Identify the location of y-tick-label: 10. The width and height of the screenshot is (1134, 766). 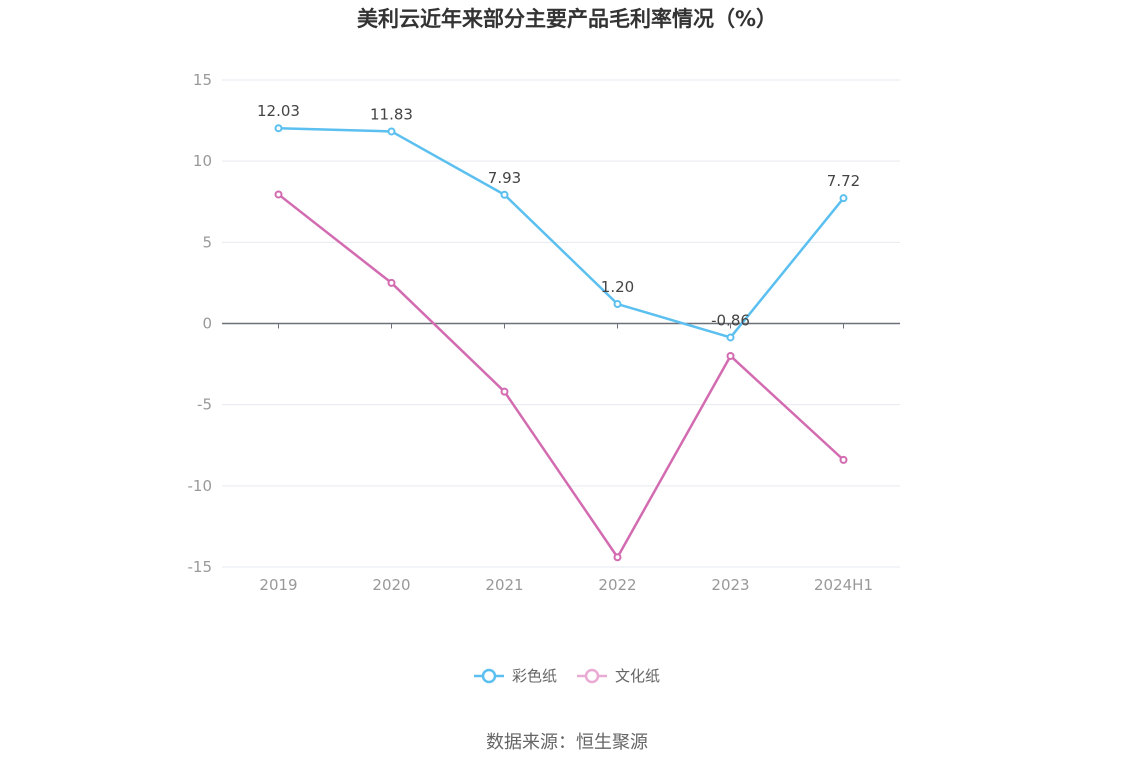
(202, 161).